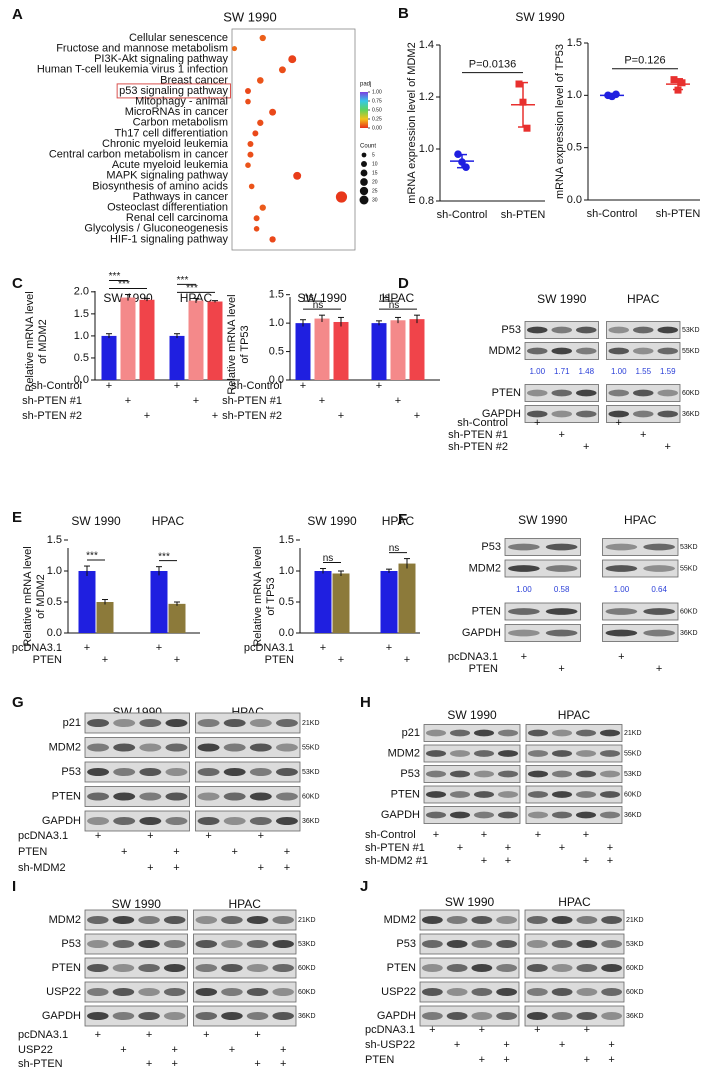  Describe the element at coordinates (368, 147) in the screenshot. I see `legend-title: Count` at that location.